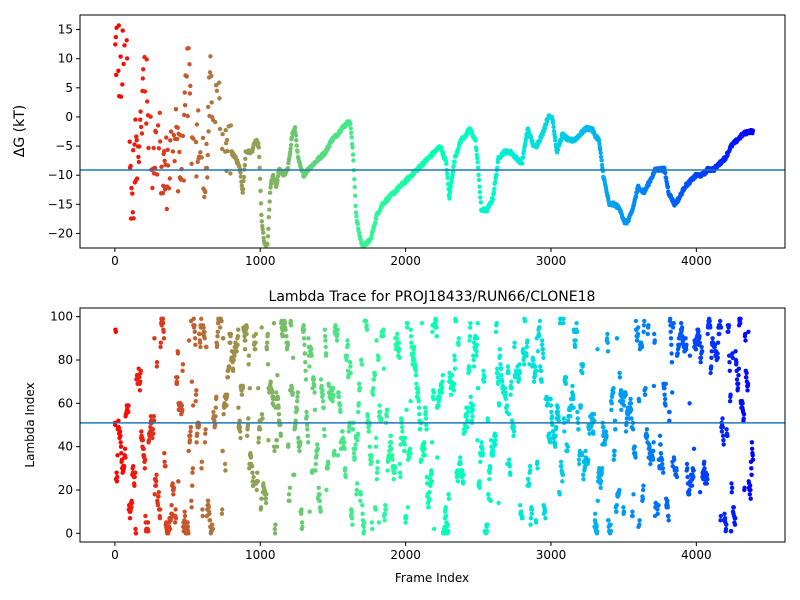 Image resolution: width=800 pixels, height=600 pixels. What do you see at coordinates (30, 424) in the screenshot?
I see `lambda-y-axis-label: Lambda Index` at bounding box center [30, 424].